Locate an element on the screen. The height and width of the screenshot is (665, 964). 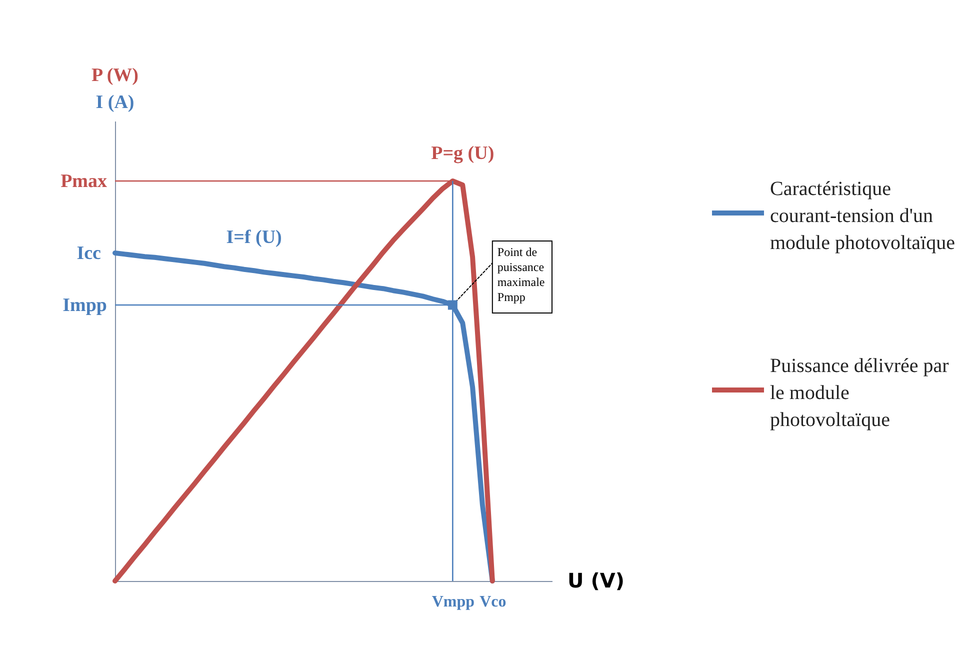
ref-line-label: Pmax is located at coordinates (84, 181).